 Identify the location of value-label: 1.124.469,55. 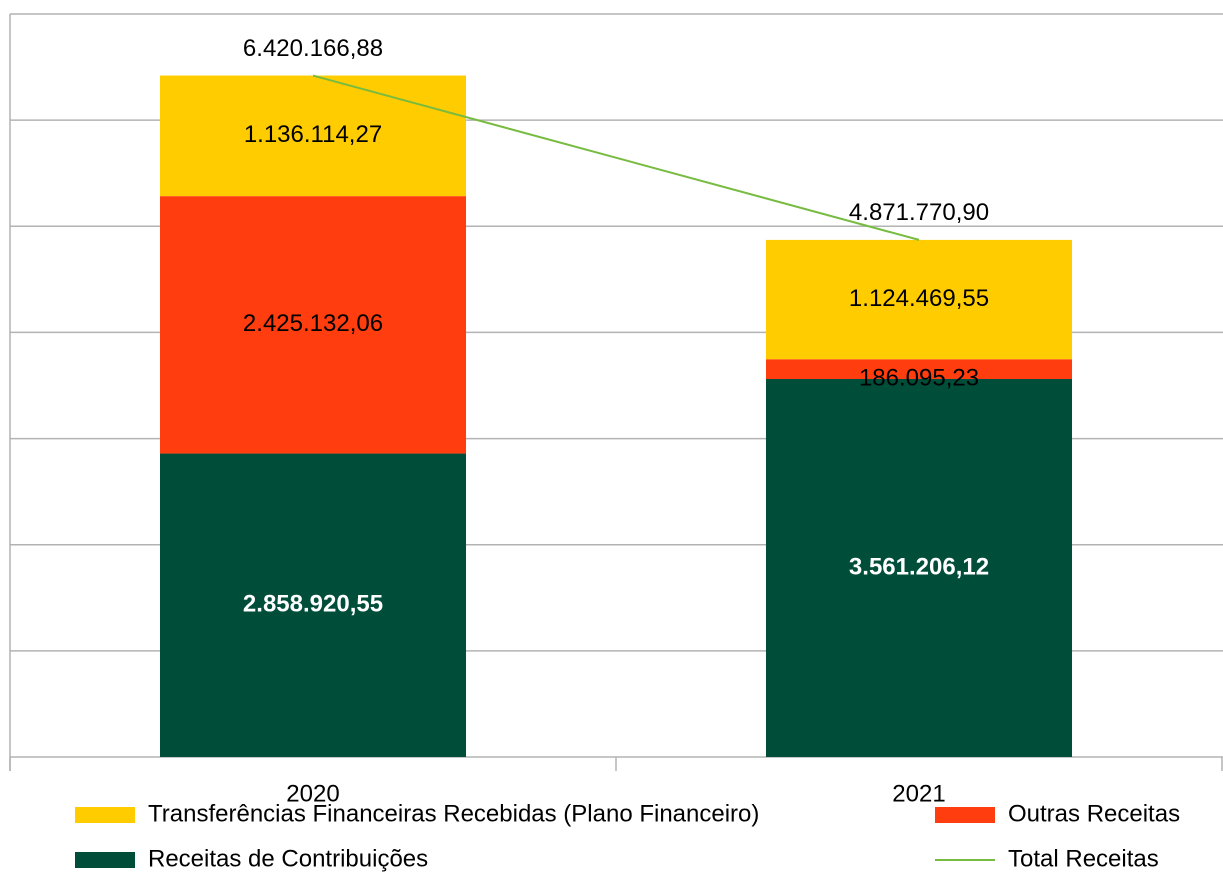
(919, 298).